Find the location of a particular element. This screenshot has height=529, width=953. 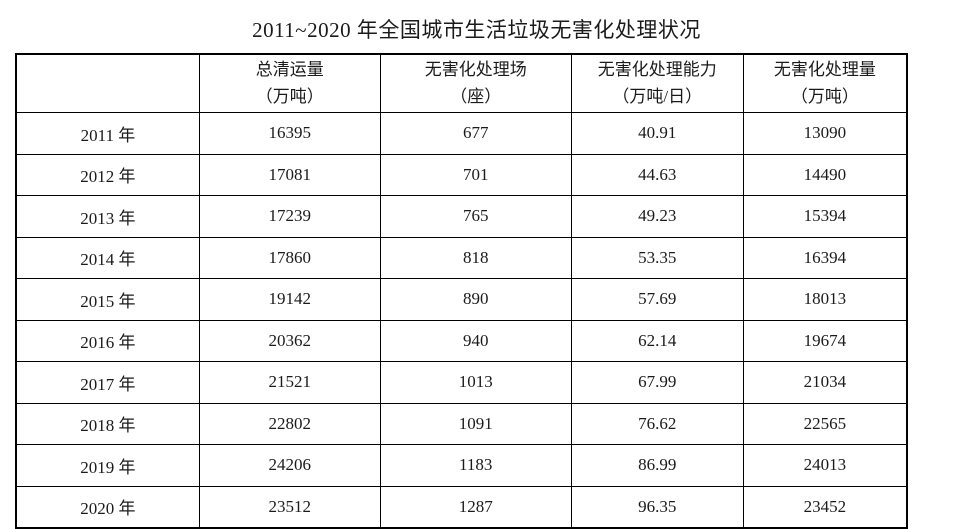

value-cell: 1091 is located at coordinates (475, 423).